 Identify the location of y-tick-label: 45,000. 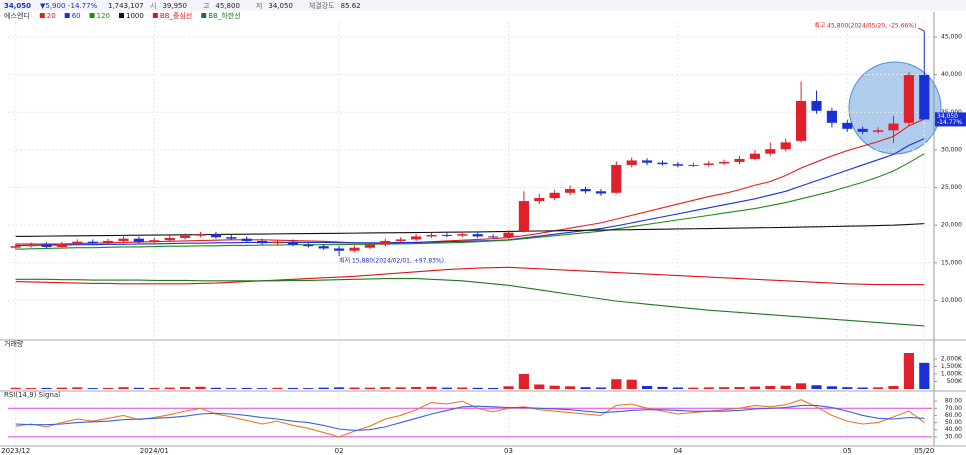
(951, 37).